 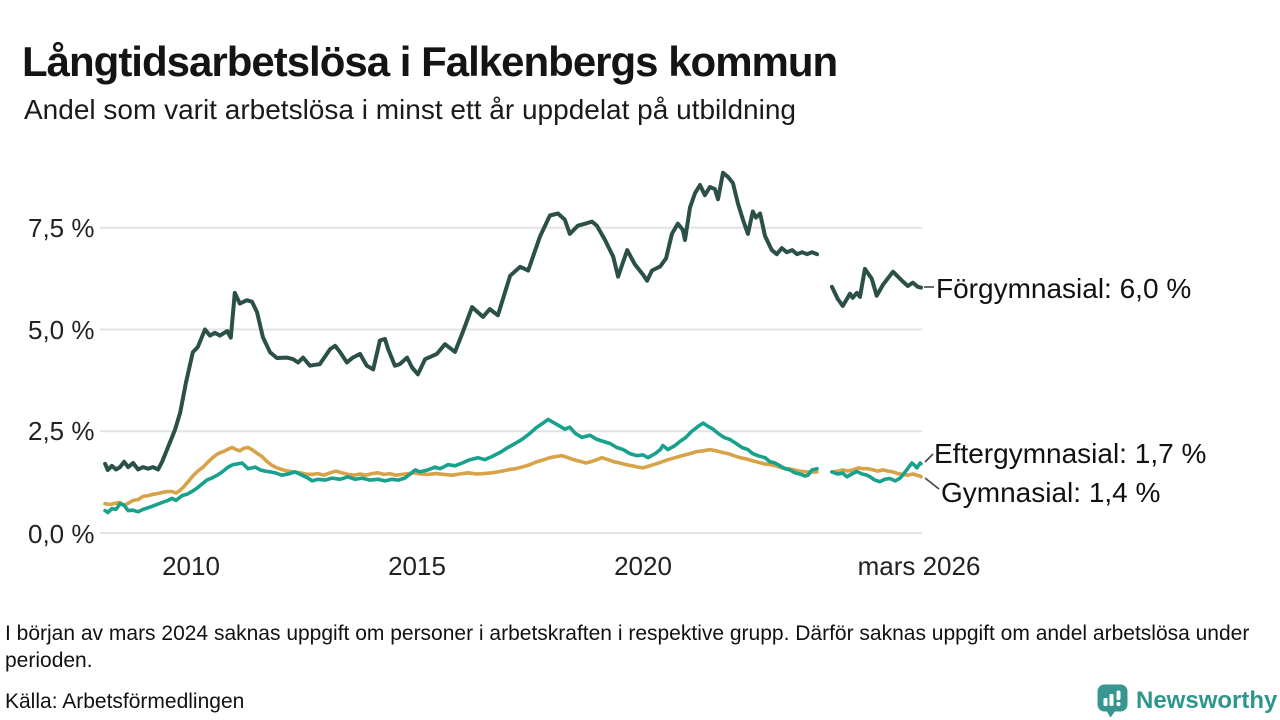 What do you see at coordinates (1051, 492) in the screenshot?
I see `series-label-gymnasial: Gymnasial: 1,4 %` at bounding box center [1051, 492].